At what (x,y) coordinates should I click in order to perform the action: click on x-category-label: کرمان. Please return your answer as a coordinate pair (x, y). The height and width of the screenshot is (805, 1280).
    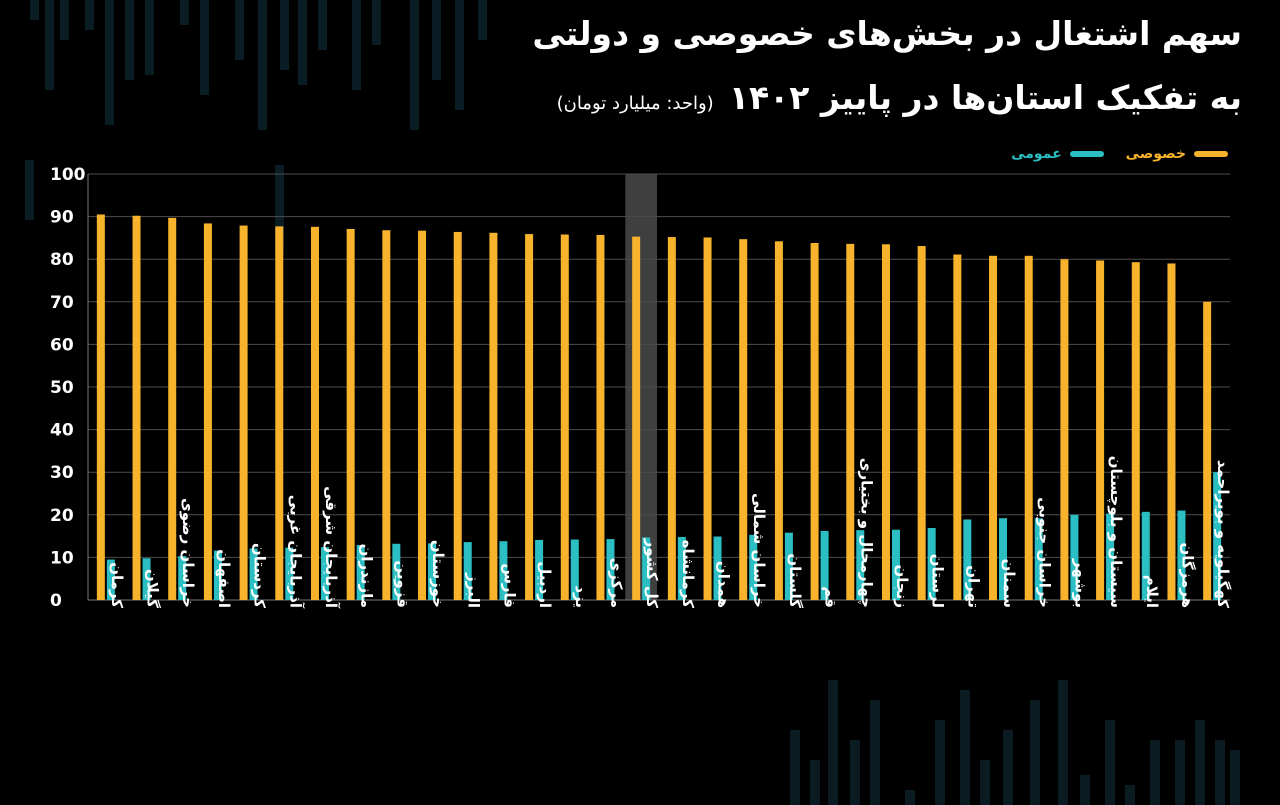
    Looking at the image, I should click on (117, 585).